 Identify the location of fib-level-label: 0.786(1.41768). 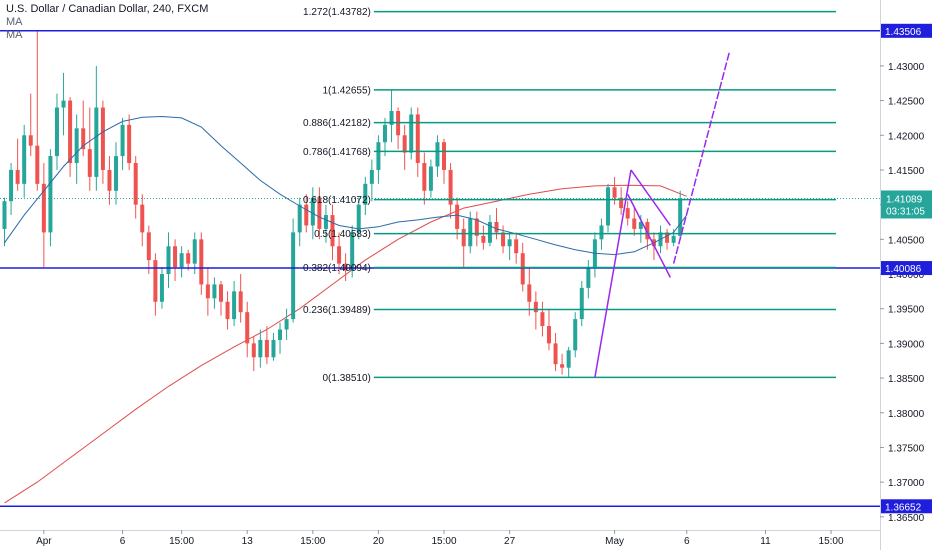
(337, 152).